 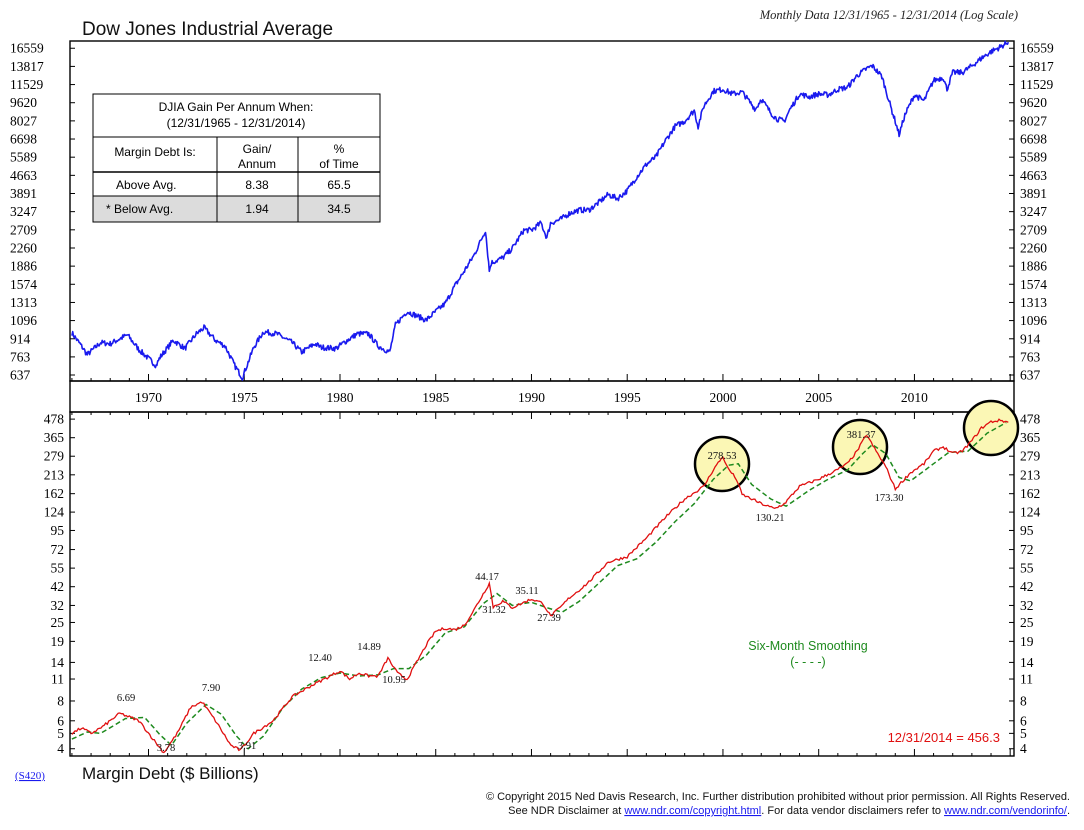 I want to click on annotation-label: 173.30, so click(x=889, y=498).